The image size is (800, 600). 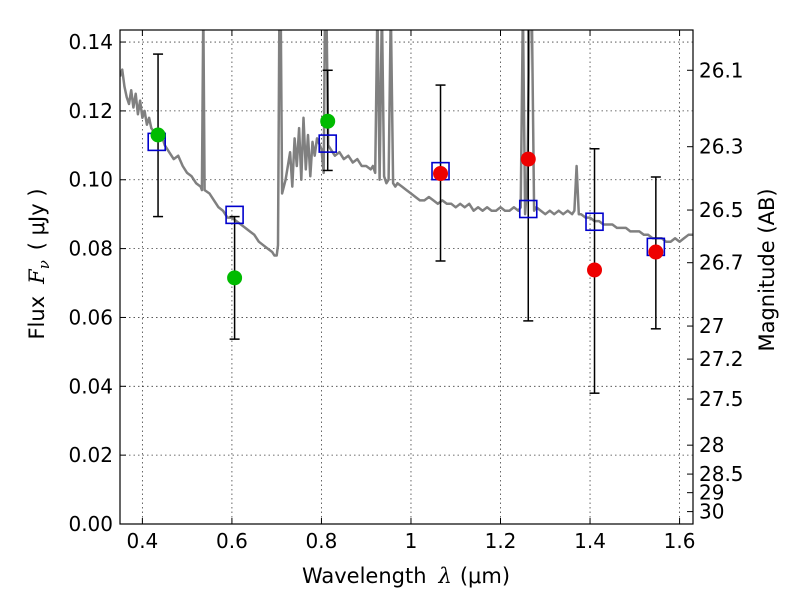 What do you see at coordinates (721, 263) in the screenshot?
I see `y2-tick-label: 26.7` at bounding box center [721, 263].